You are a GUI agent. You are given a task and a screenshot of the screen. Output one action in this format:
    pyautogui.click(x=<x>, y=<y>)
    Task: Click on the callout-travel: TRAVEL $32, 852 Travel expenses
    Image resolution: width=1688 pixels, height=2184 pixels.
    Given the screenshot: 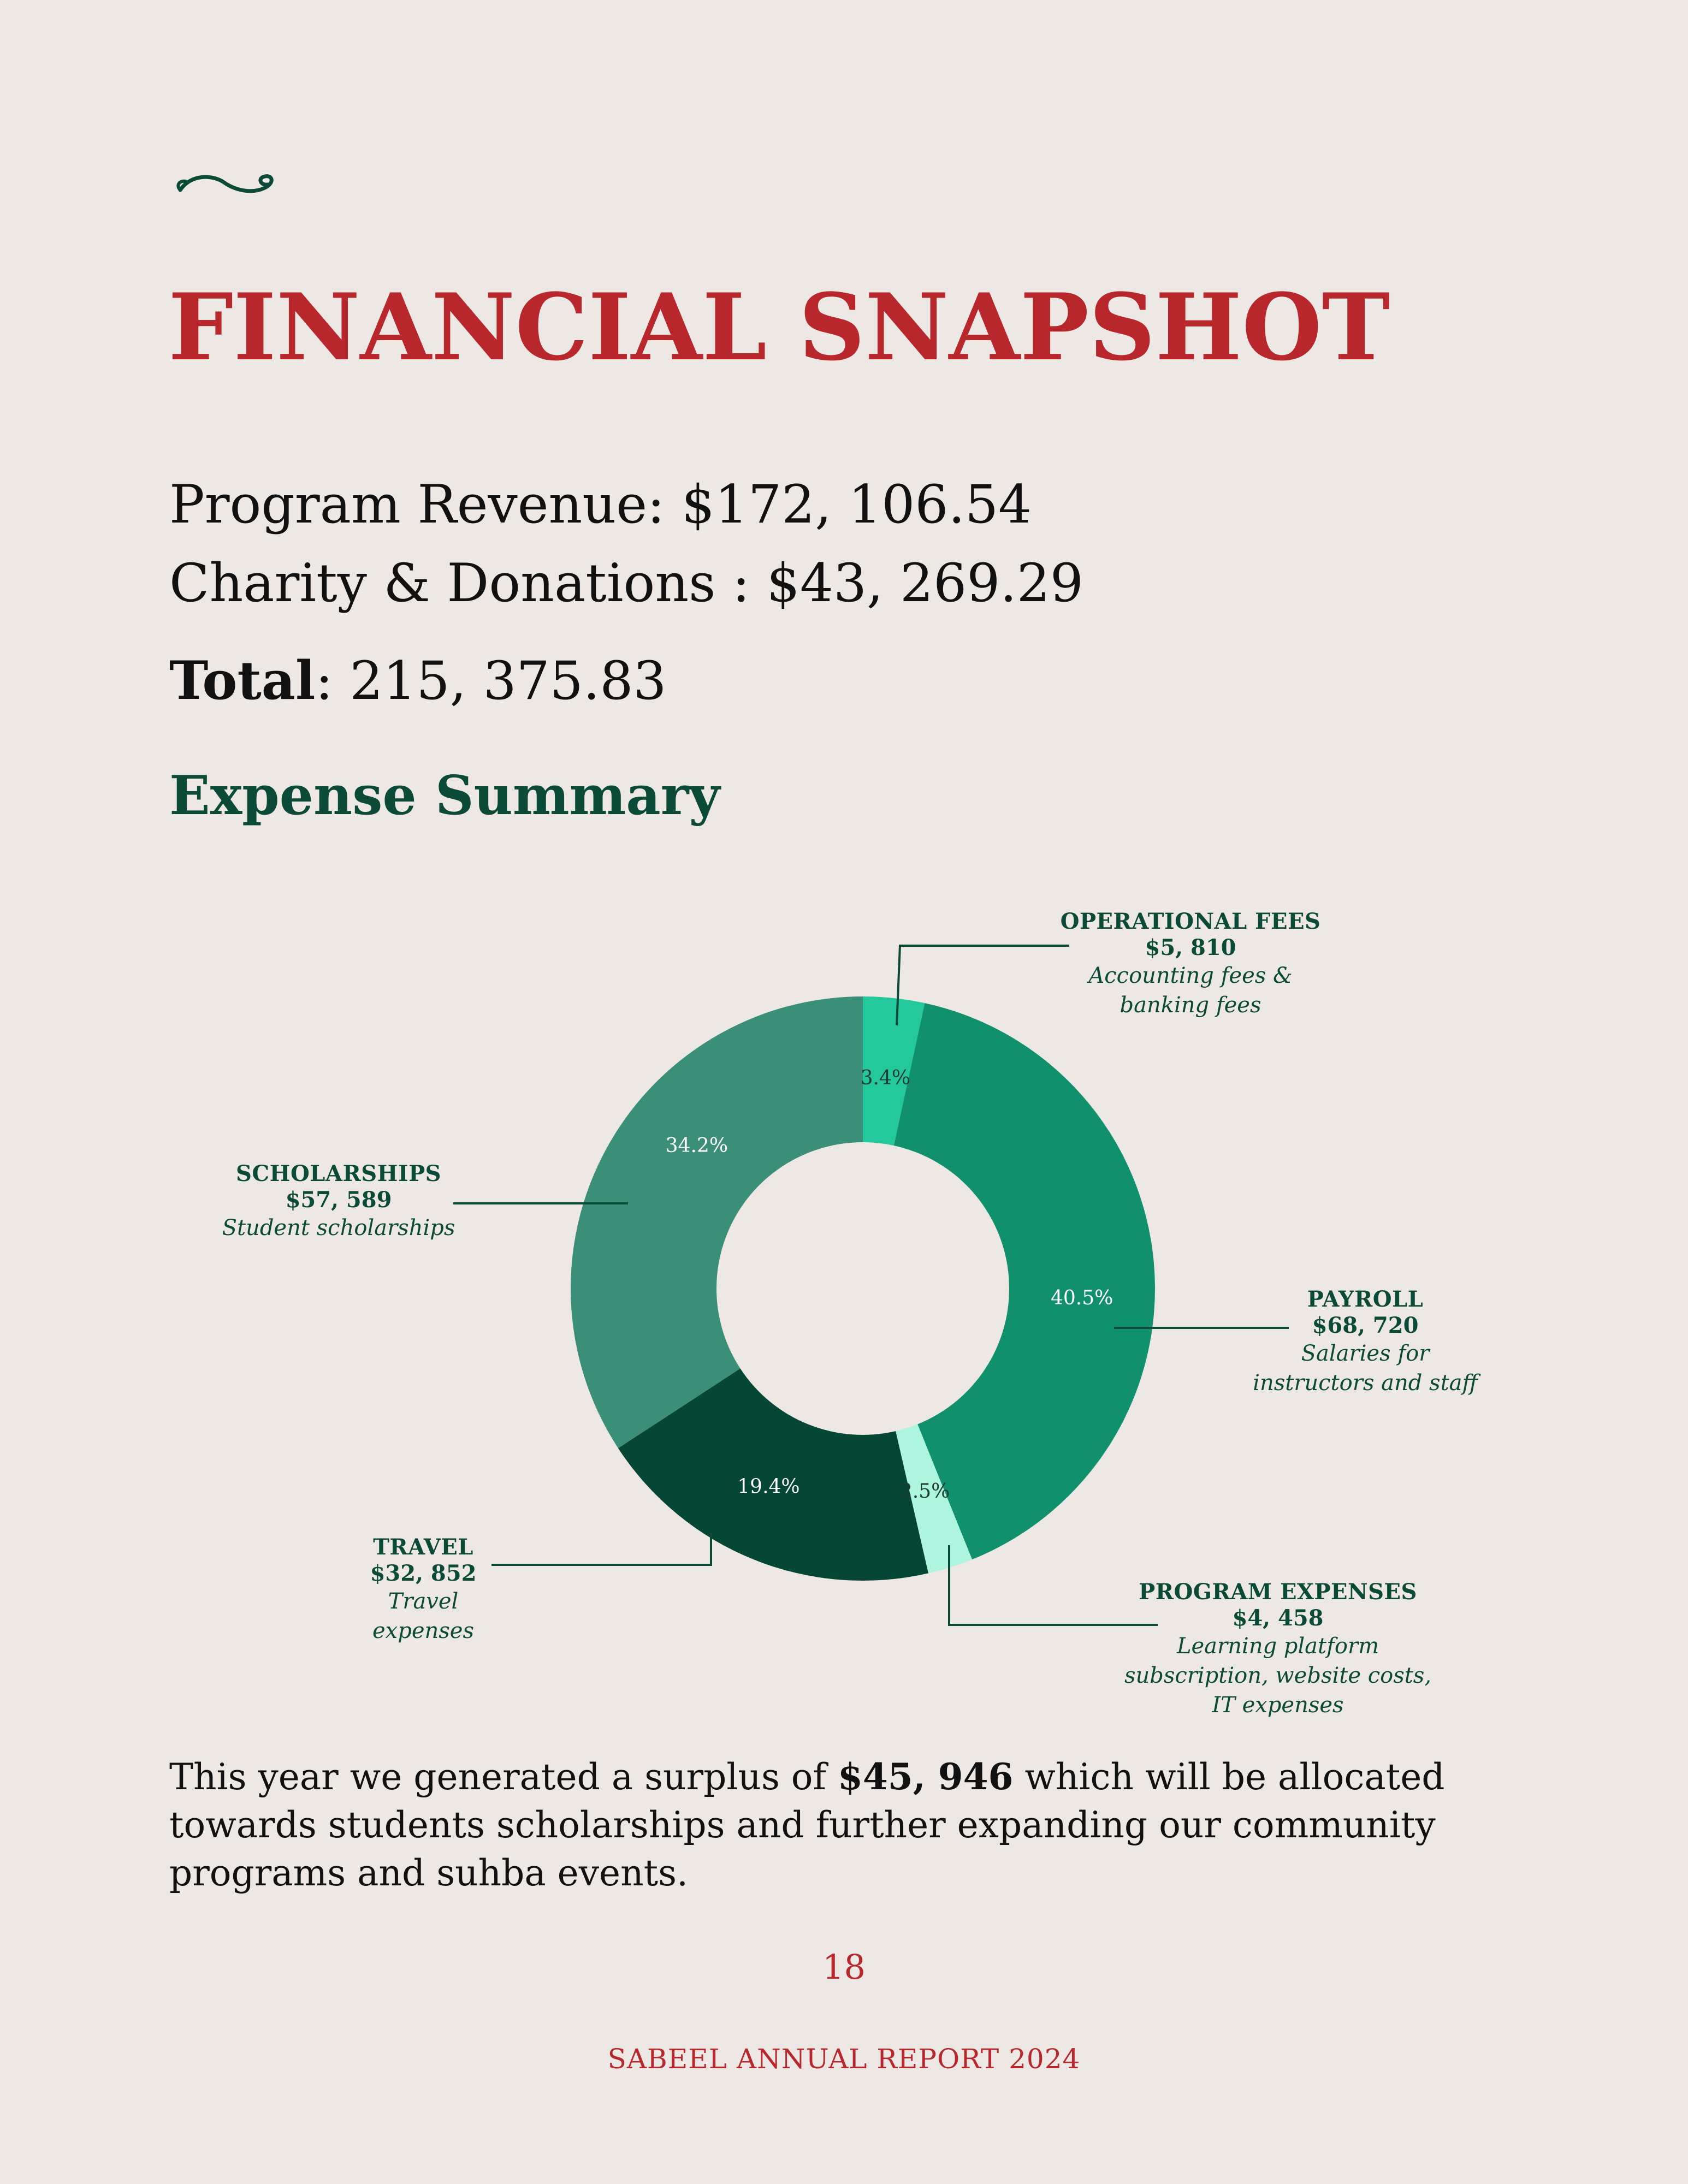 What is the action you would take?
    pyautogui.click(x=424, y=1590)
    